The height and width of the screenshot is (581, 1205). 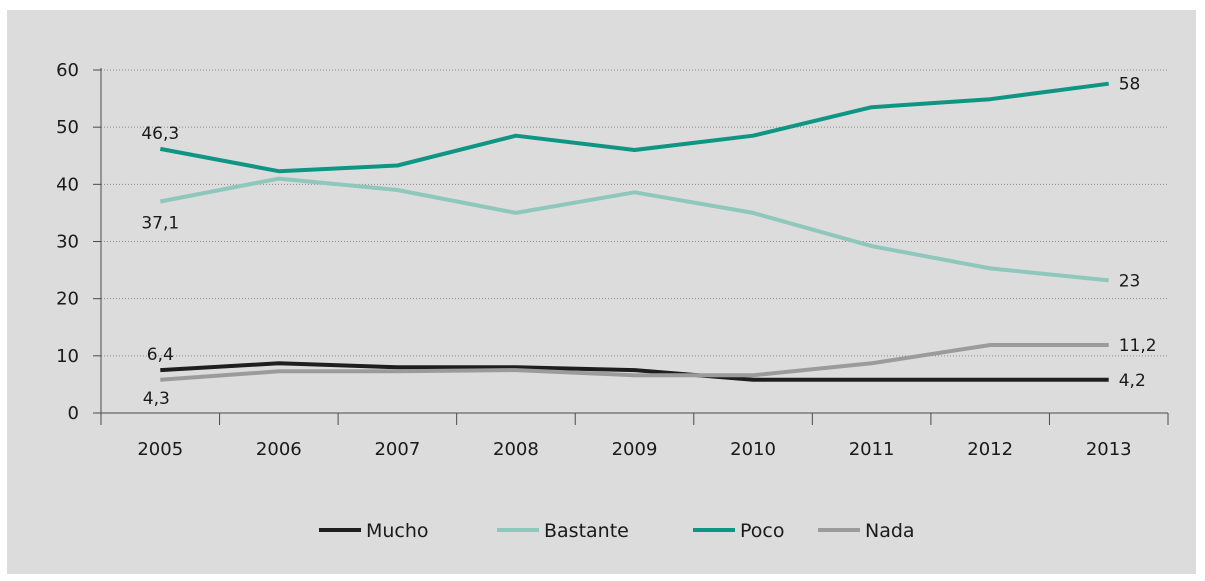 I want to click on series-line-poco, so click(x=634, y=127).